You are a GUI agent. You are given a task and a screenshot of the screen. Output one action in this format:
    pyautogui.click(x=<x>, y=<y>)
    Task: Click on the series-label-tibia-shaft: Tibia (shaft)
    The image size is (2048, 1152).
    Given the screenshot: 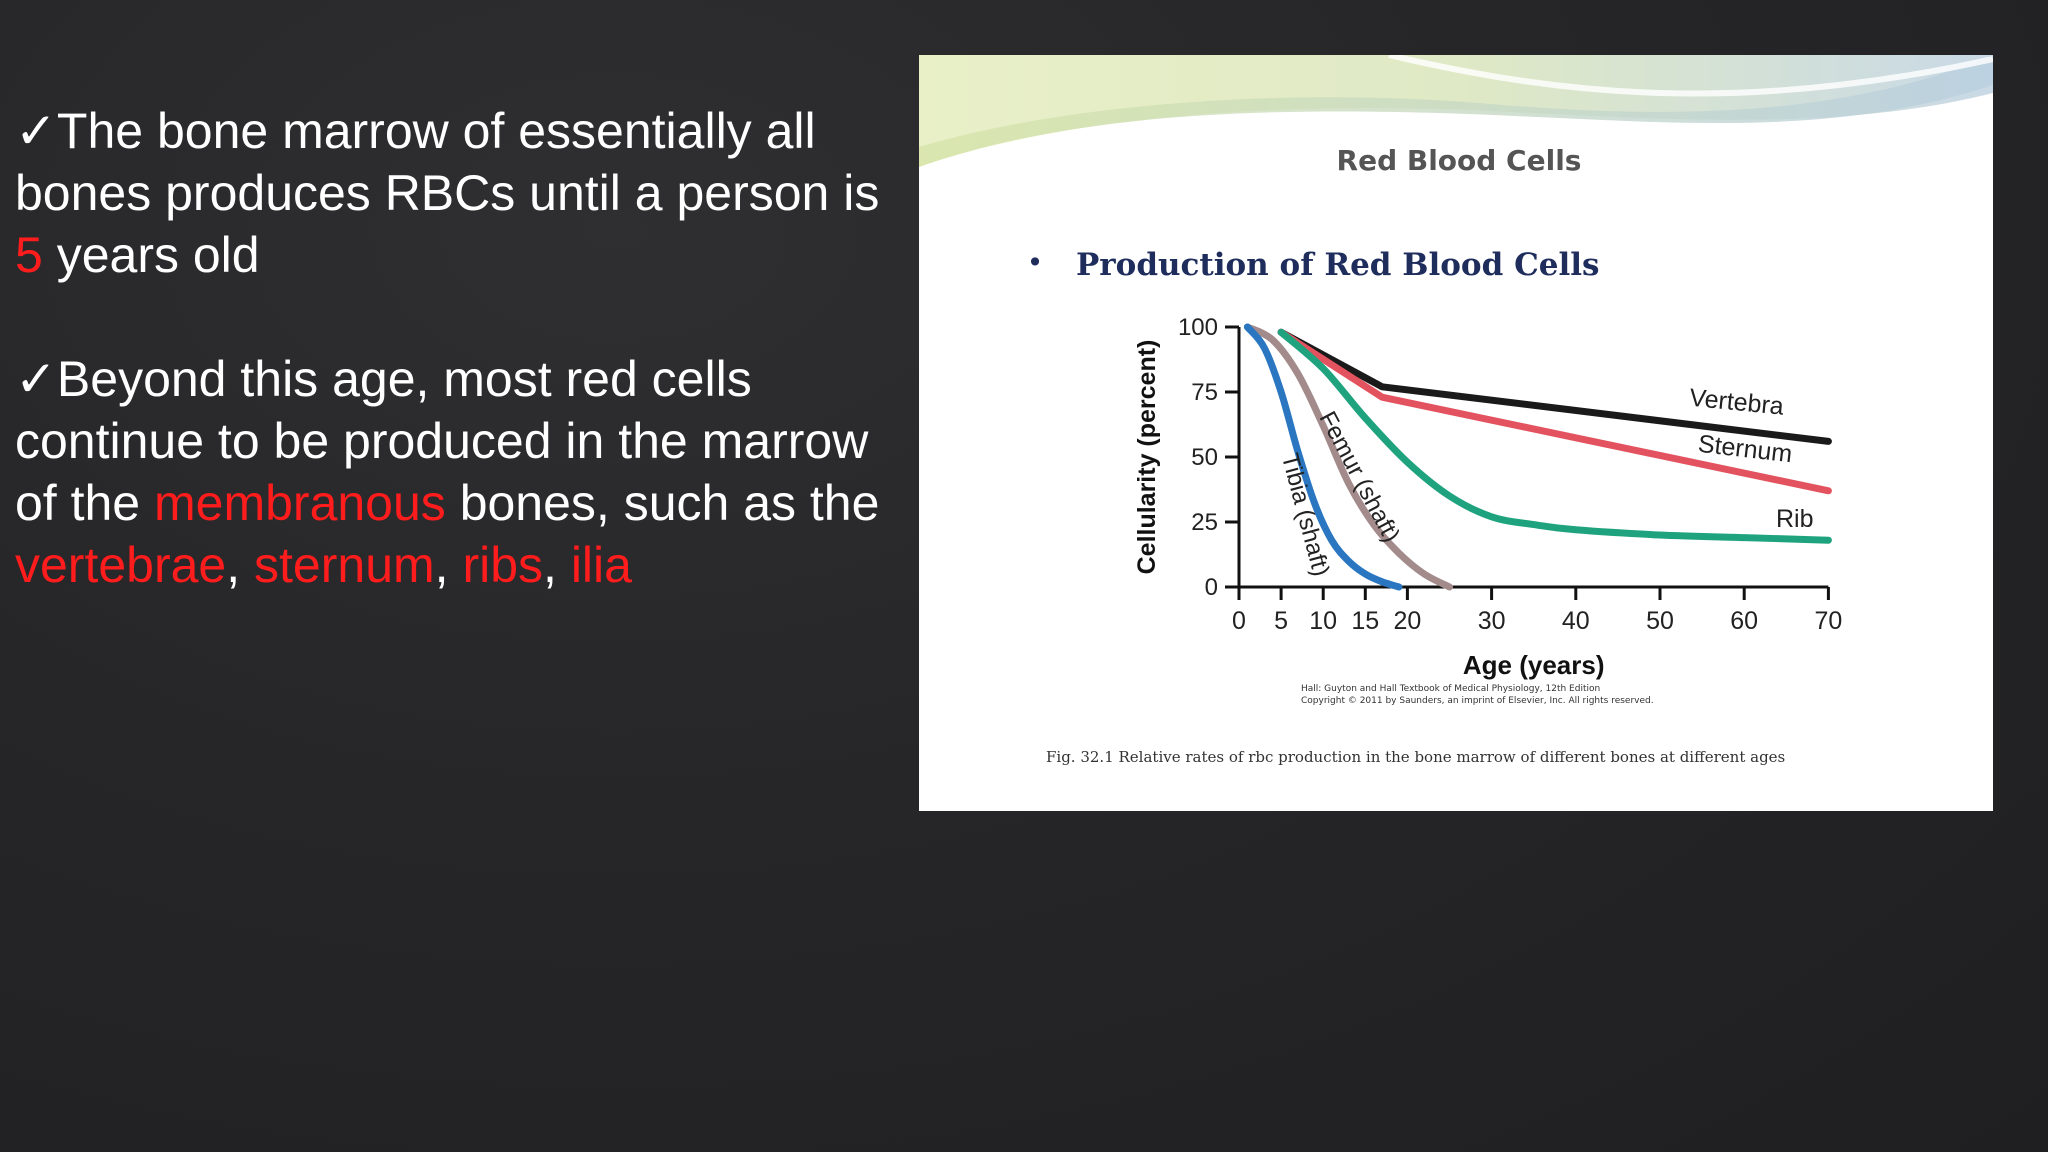 What is the action you would take?
    pyautogui.click(x=1305, y=515)
    